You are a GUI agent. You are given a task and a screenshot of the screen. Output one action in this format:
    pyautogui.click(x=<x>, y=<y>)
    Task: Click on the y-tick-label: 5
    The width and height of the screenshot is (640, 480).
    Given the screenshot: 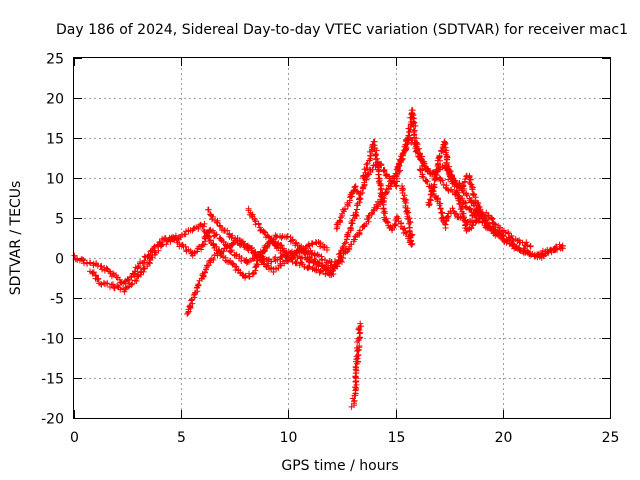 What is the action you would take?
    pyautogui.click(x=59, y=220)
    